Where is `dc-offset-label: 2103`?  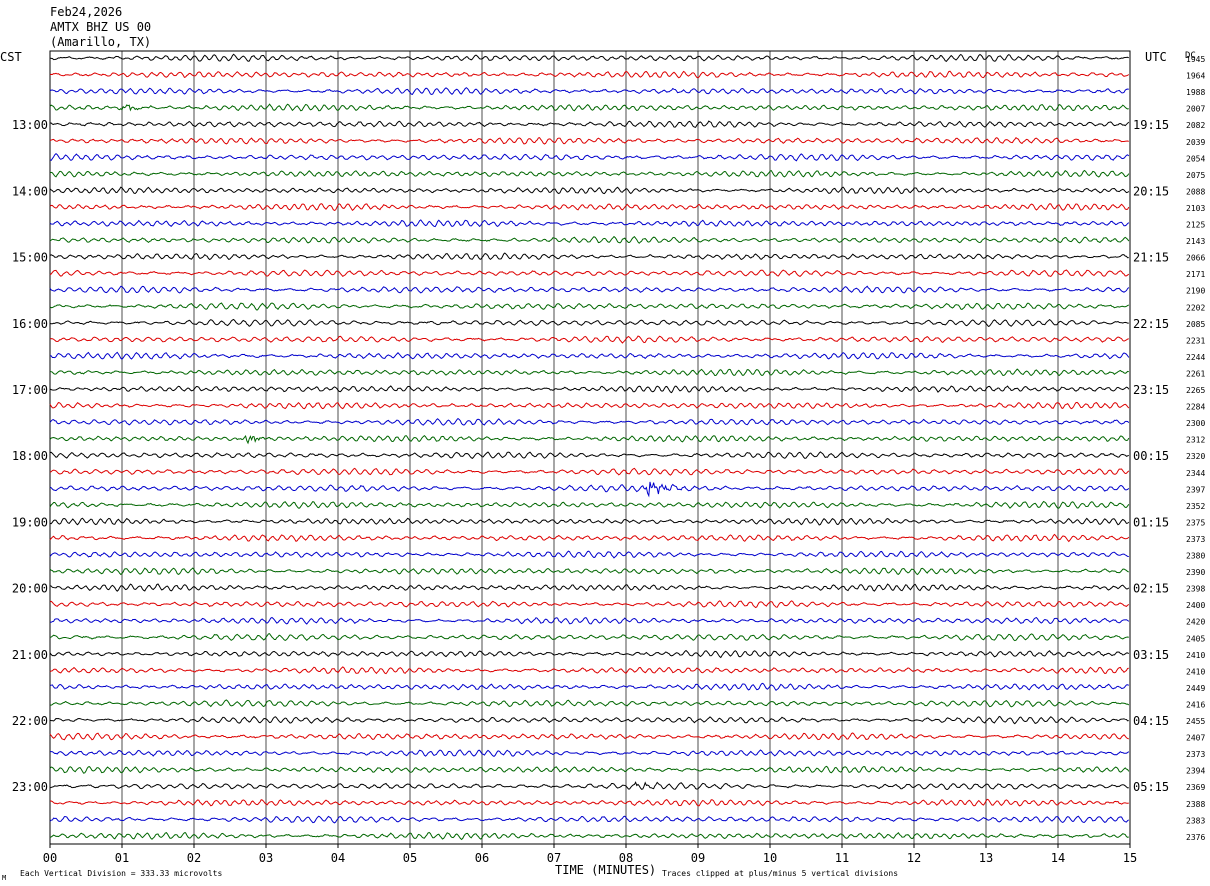 dc-offset-label: 2103 is located at coordinates (1195, 208).